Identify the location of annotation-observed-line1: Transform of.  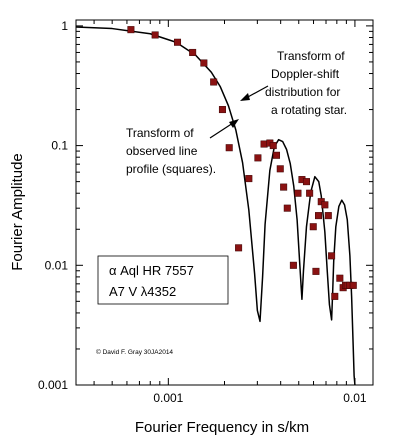
(160, 133).